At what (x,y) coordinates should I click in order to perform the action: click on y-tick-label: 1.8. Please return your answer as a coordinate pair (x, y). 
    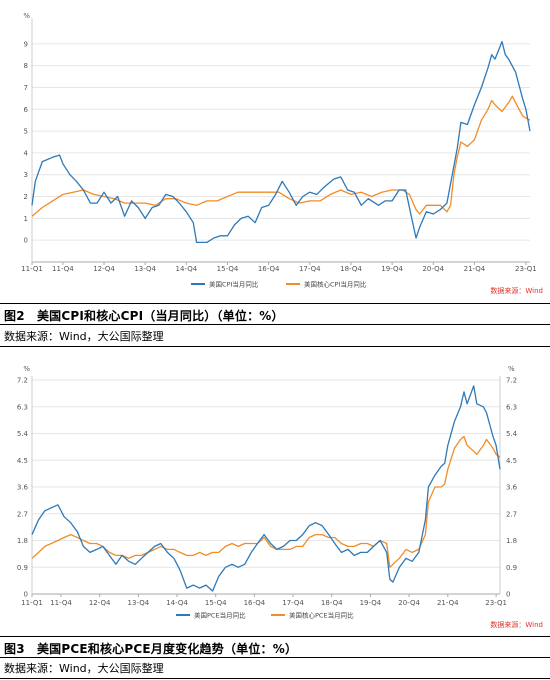
    Looking at the image, I should click on (22, 541).